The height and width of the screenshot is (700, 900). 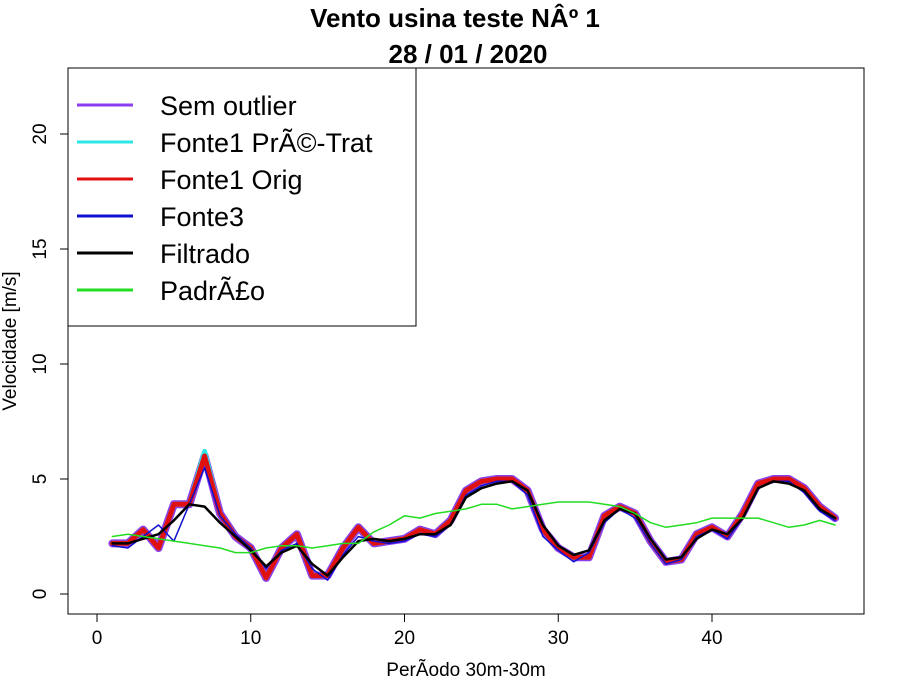 I want to click on legend-label: Fonte1 Orig, so click(x=231, y=180).